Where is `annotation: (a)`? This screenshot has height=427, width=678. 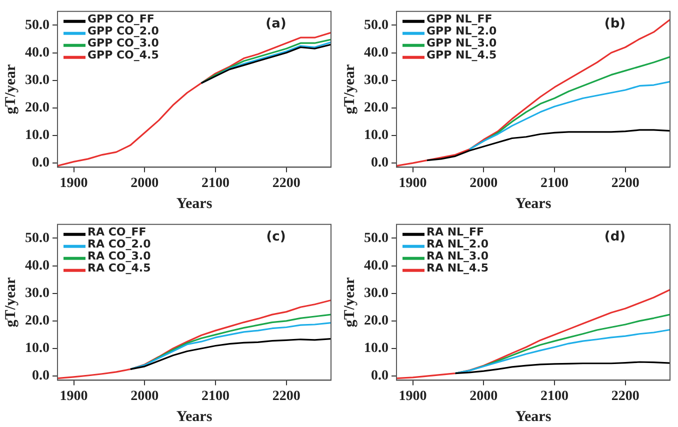 annotation: (a) is located at coordinates (276, 24).